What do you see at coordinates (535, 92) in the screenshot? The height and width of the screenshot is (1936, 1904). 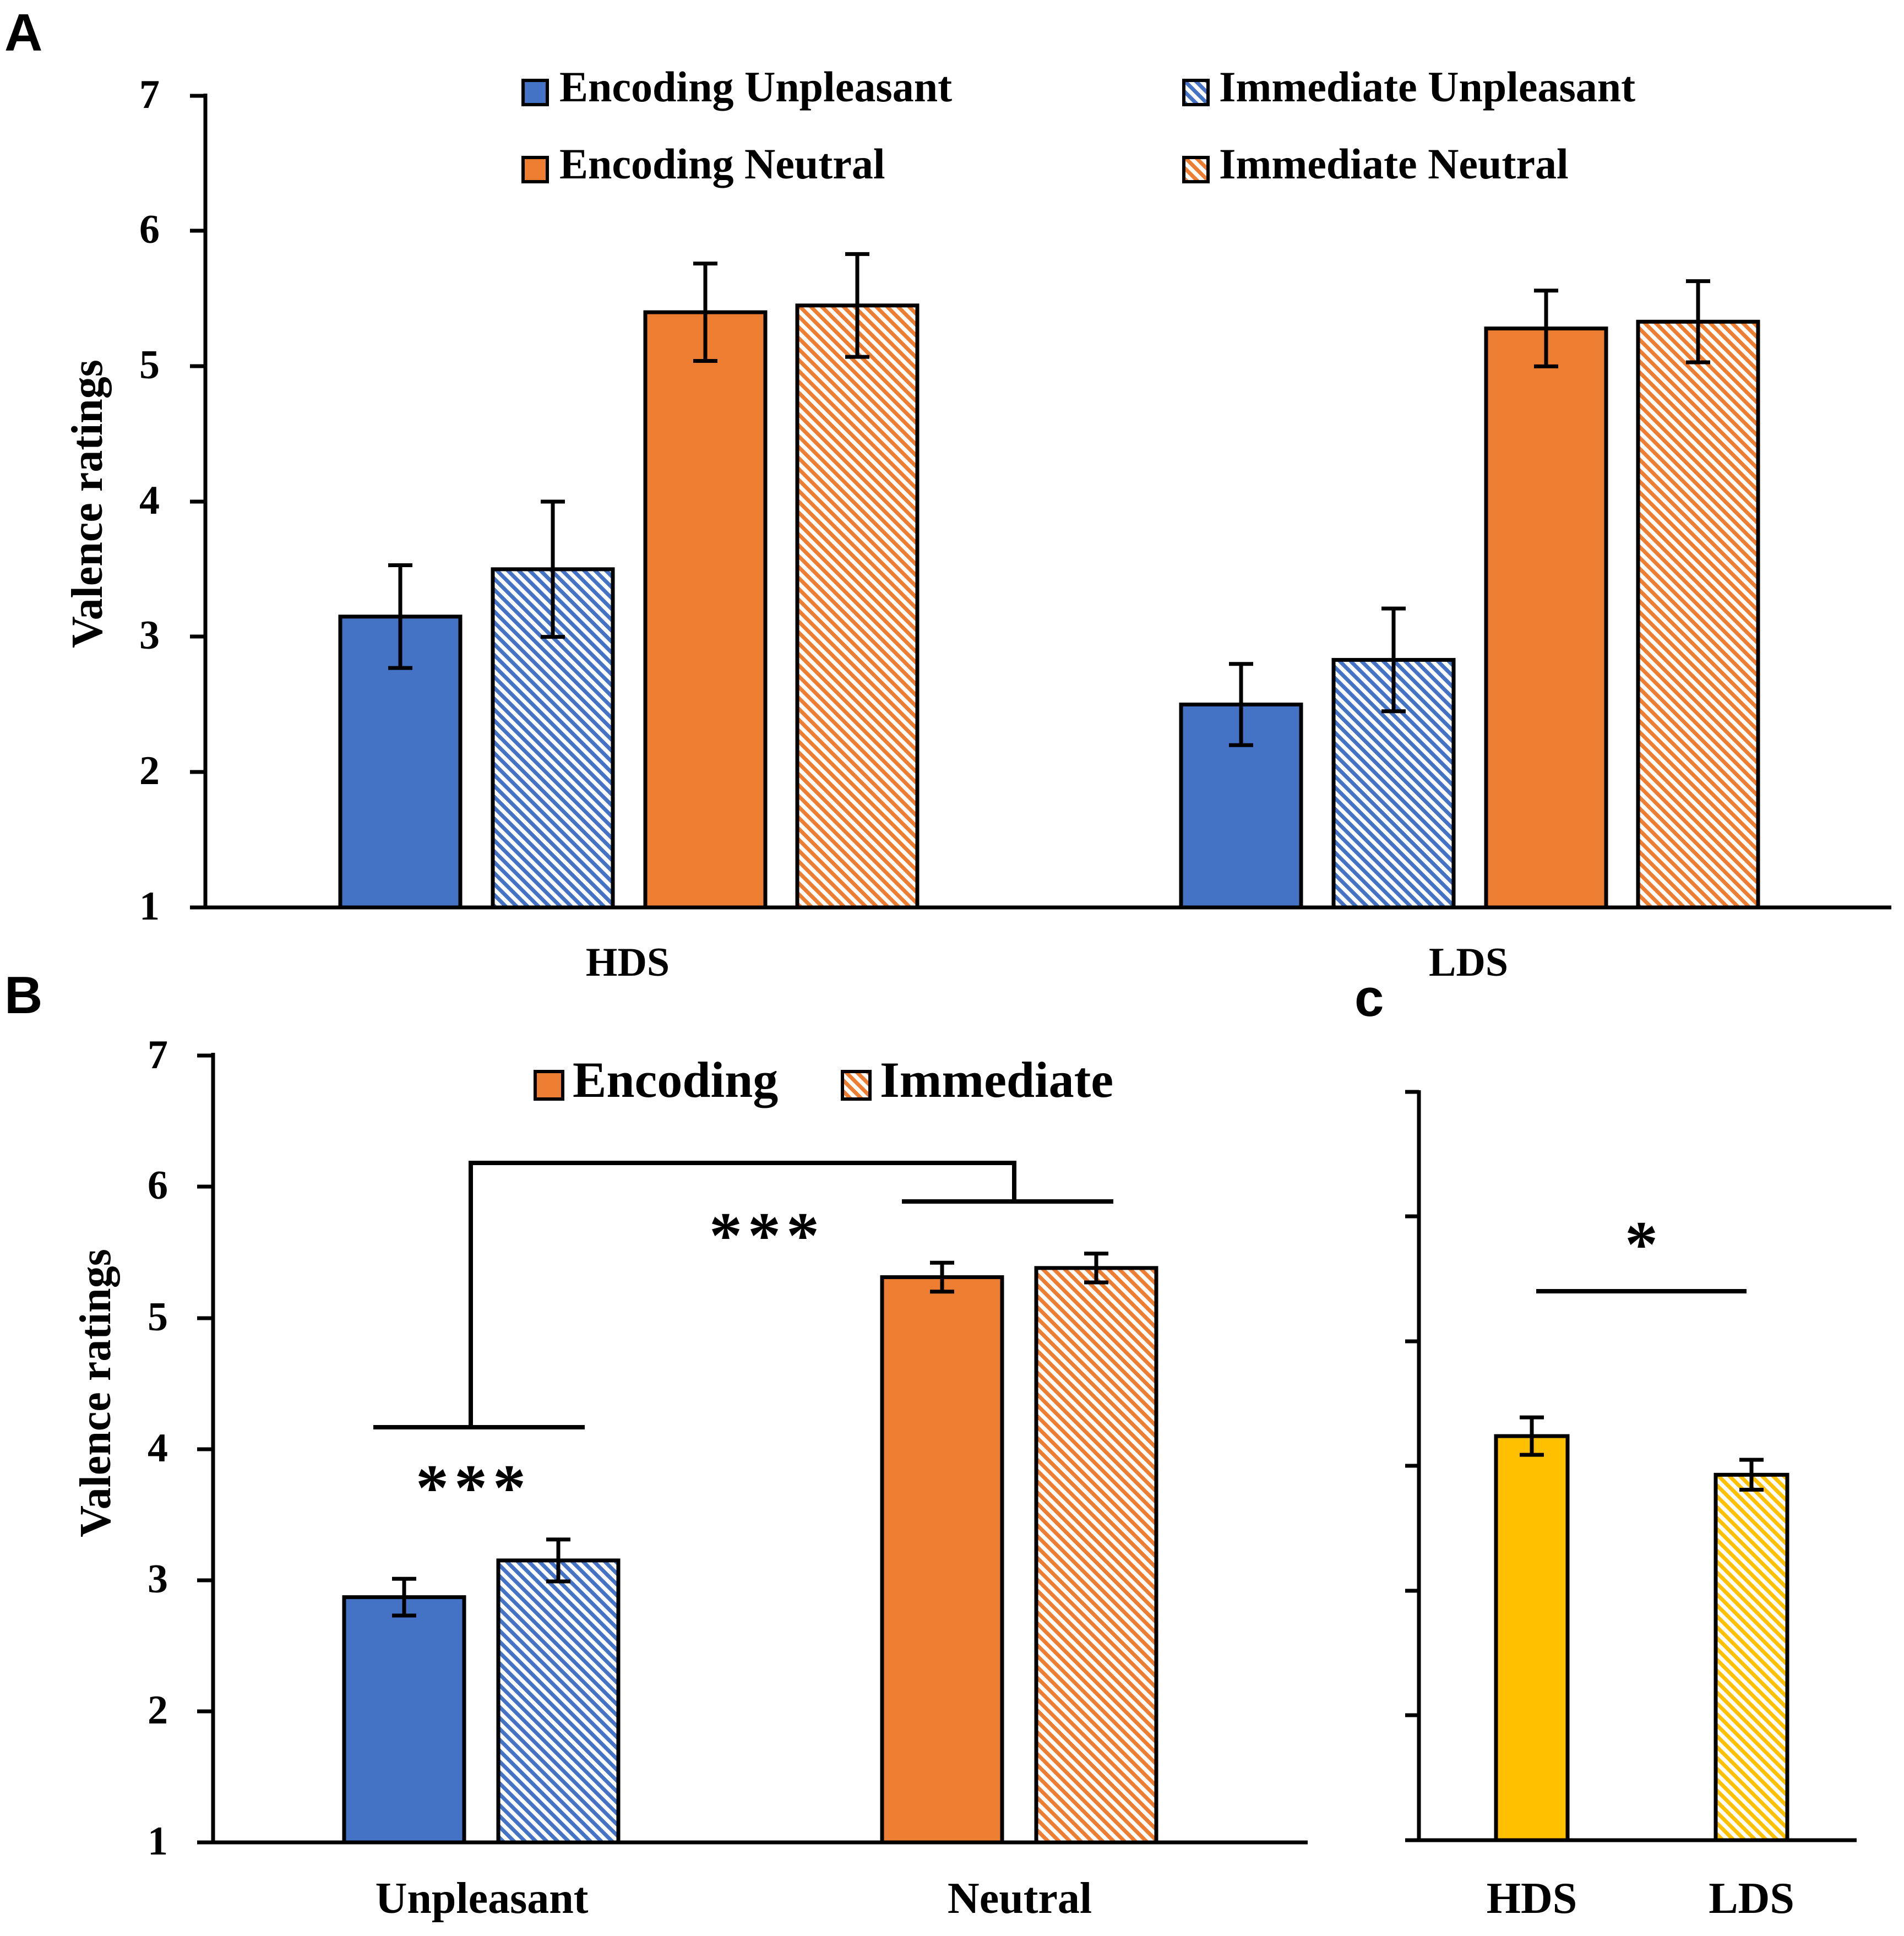 I see `legend-swatch-encoding-unpleasant` at bounding box center [535, 92].